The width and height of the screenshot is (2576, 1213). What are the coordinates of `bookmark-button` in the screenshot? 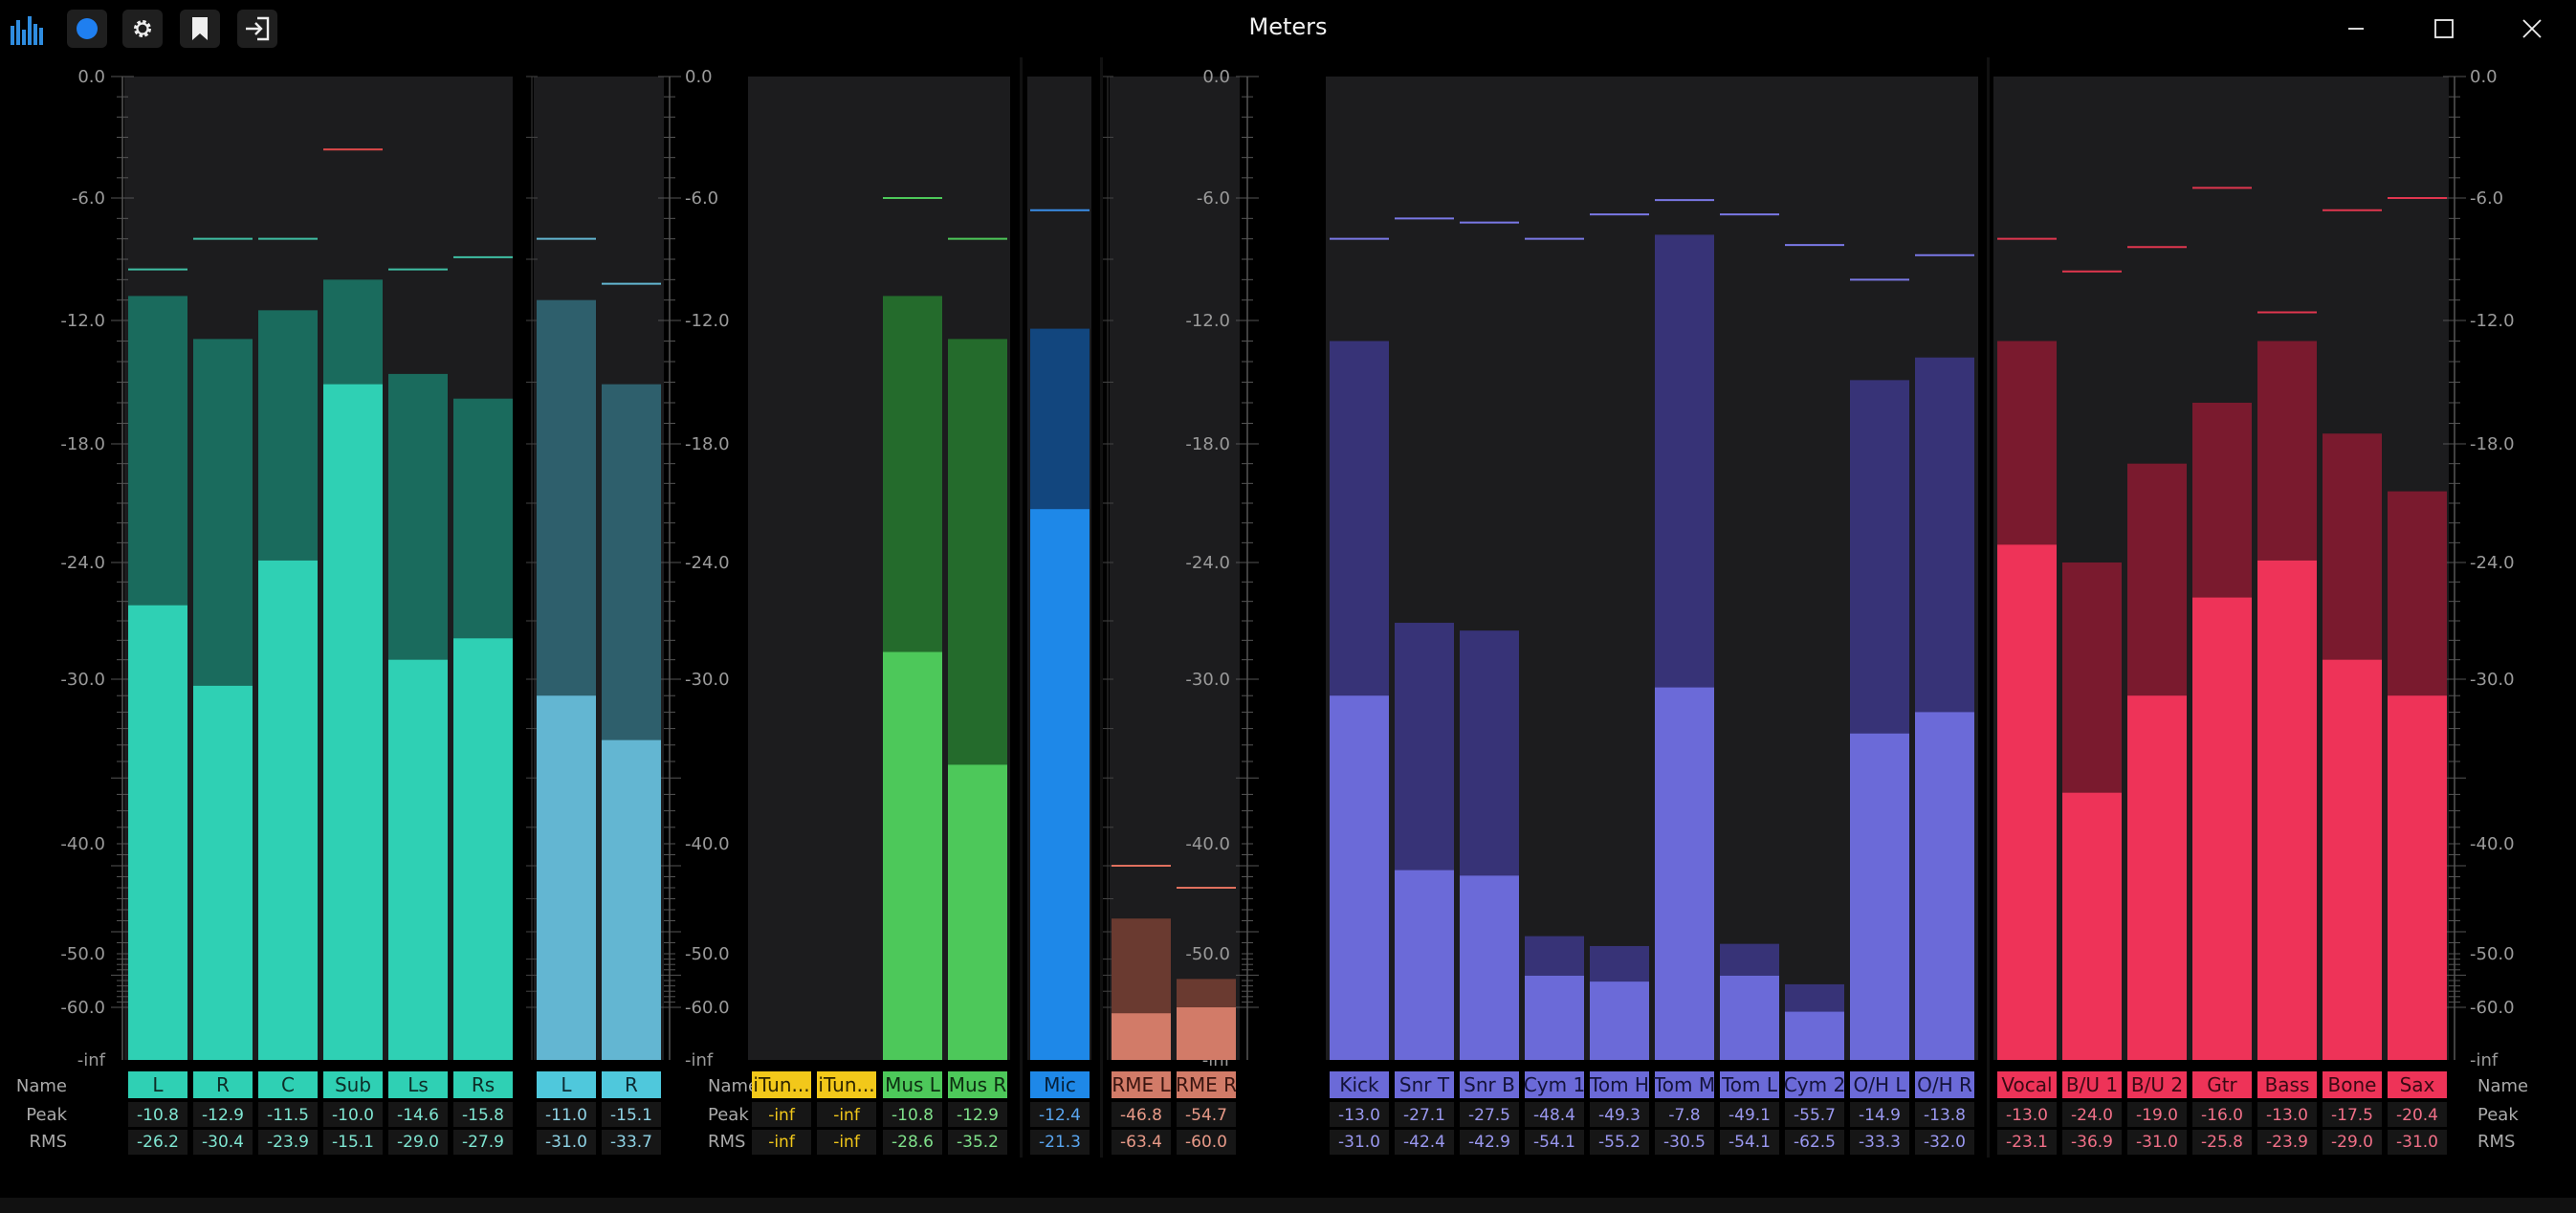 It's located at (200, 29).